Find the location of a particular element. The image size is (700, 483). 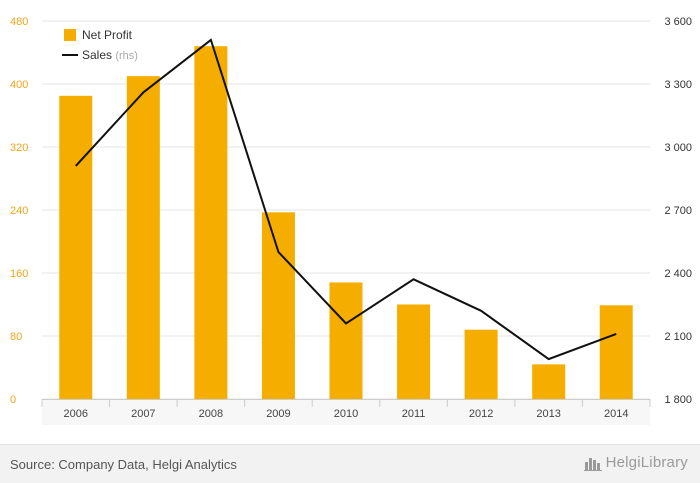

source-note: Source: Company Data, Helgi Analytics is located at coordinates (123, 464).